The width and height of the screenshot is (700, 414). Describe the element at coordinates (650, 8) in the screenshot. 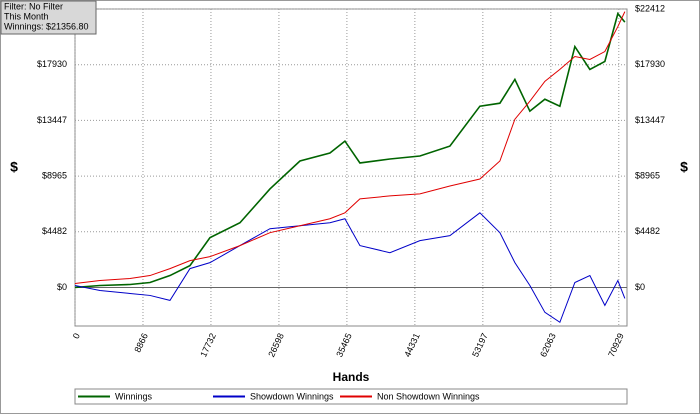

I see `y2-tick-label: $22412` at that location.